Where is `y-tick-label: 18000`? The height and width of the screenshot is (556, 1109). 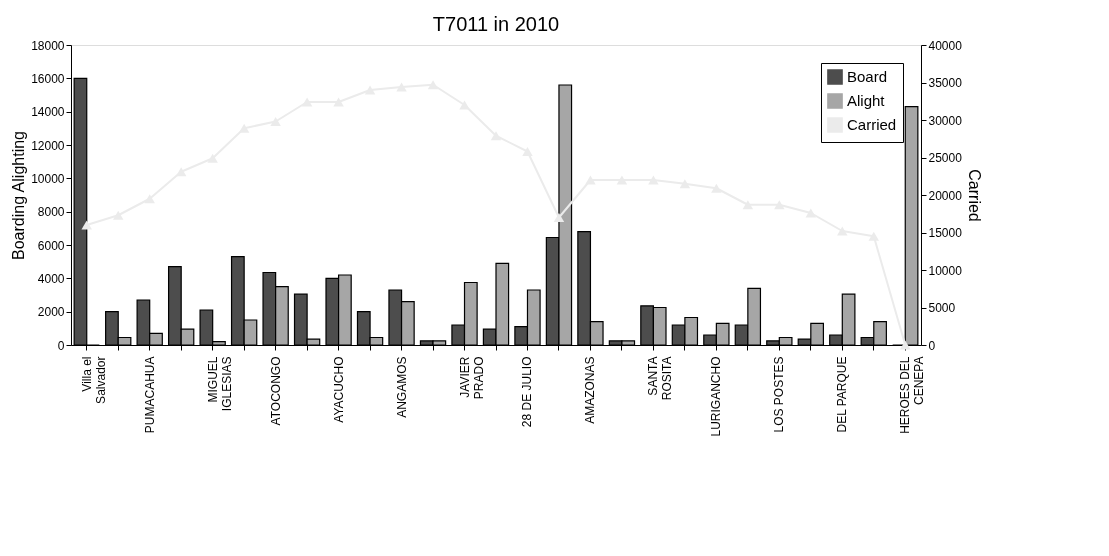
y-tick-label: 18000 is located at coordinates (48, 45).